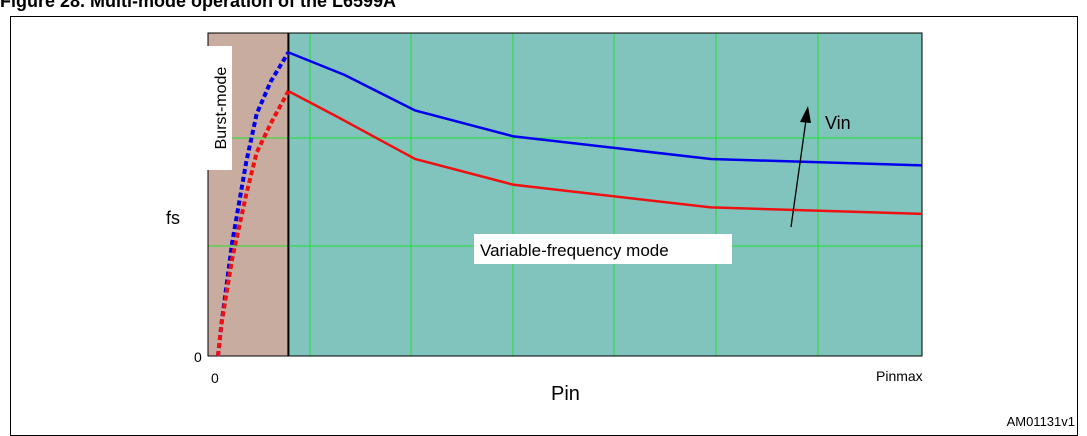  What do you see at coordinates (173, 218) in the screenshot?
I see `y-axis-label: fs` at bounding box center [173, 218].